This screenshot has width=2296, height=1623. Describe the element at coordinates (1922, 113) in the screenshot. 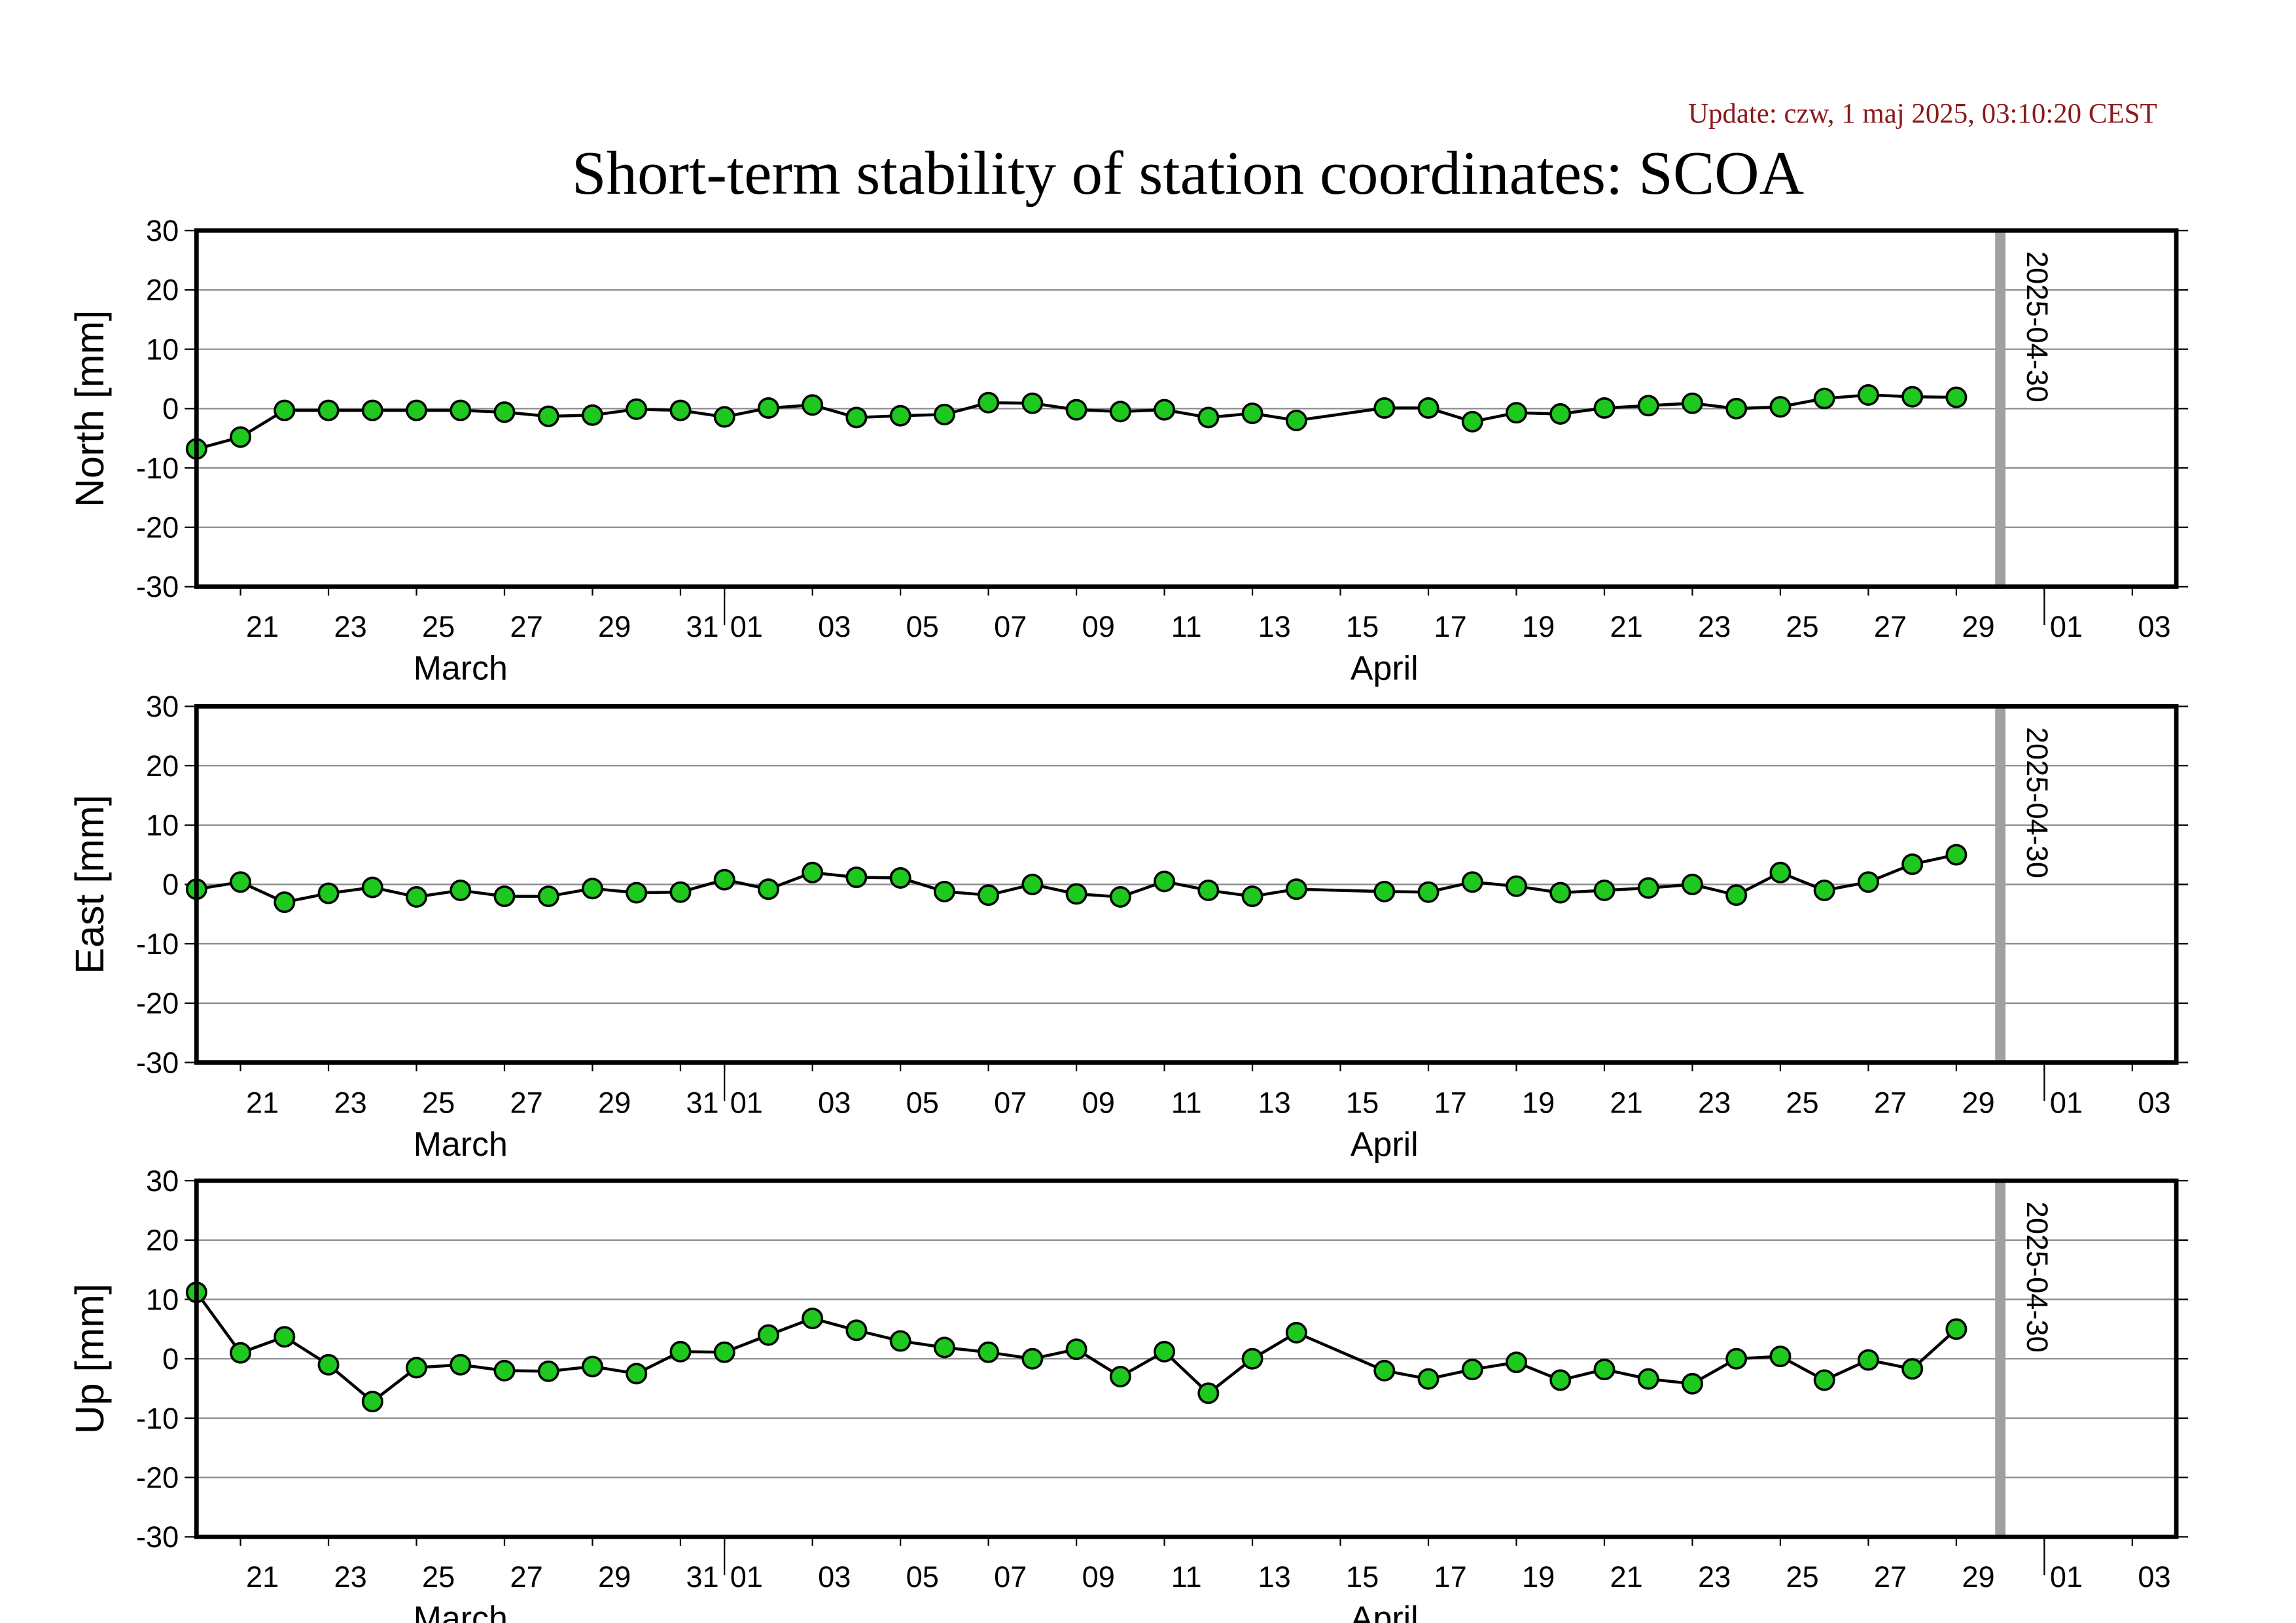

I see `update-note: Update: czw, 1 maj 2025, 03:10:20 CEST` at that location.